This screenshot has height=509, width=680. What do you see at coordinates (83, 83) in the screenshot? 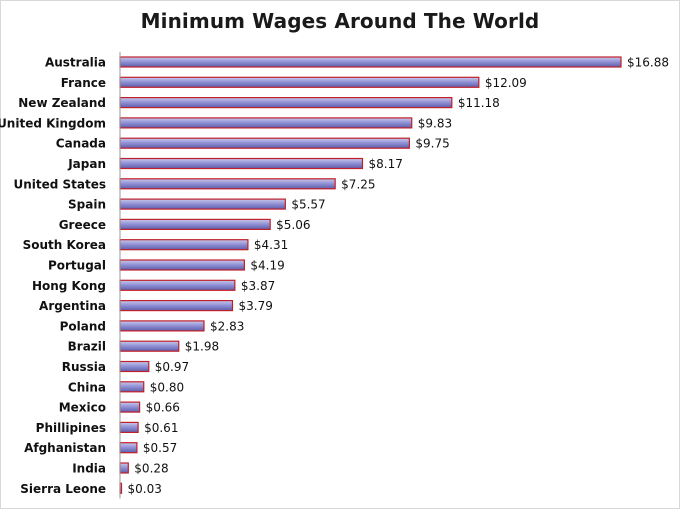
I see `category-label-france: France` at bounding box center [83, 83].